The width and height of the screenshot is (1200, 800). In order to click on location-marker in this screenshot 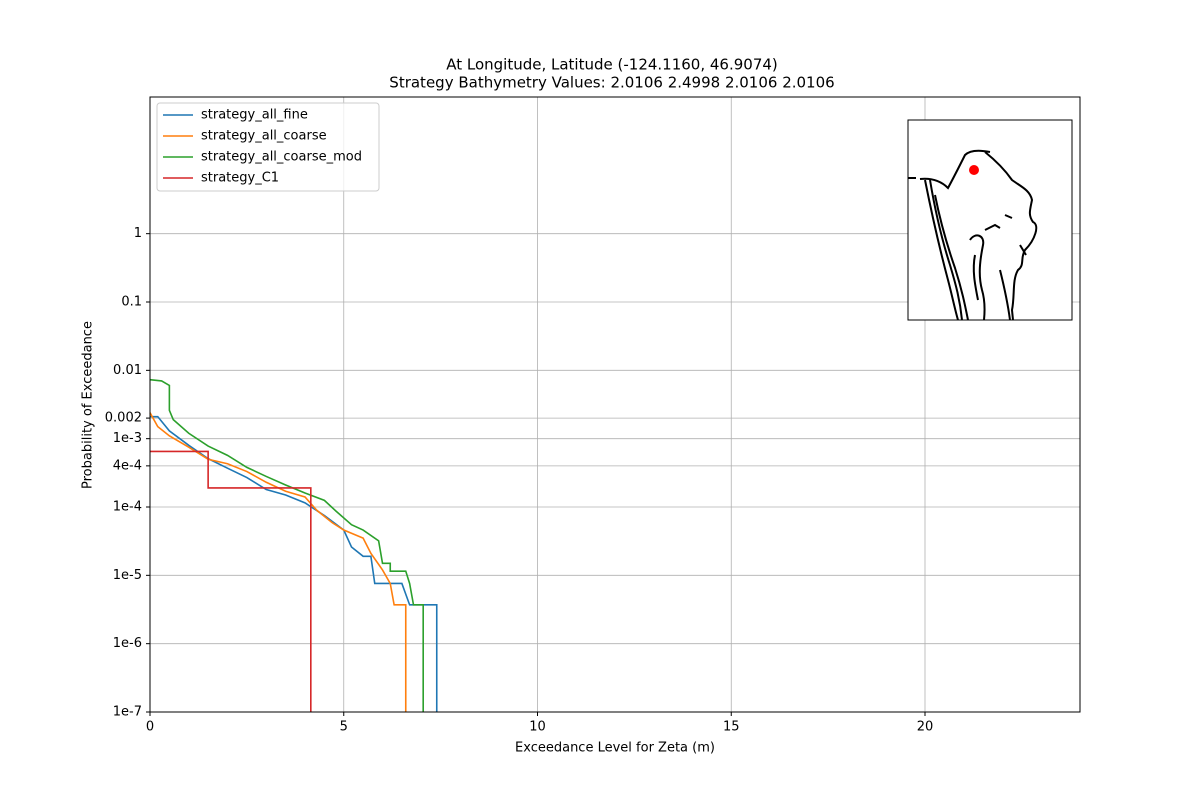, I will do `click(974, 170)`.